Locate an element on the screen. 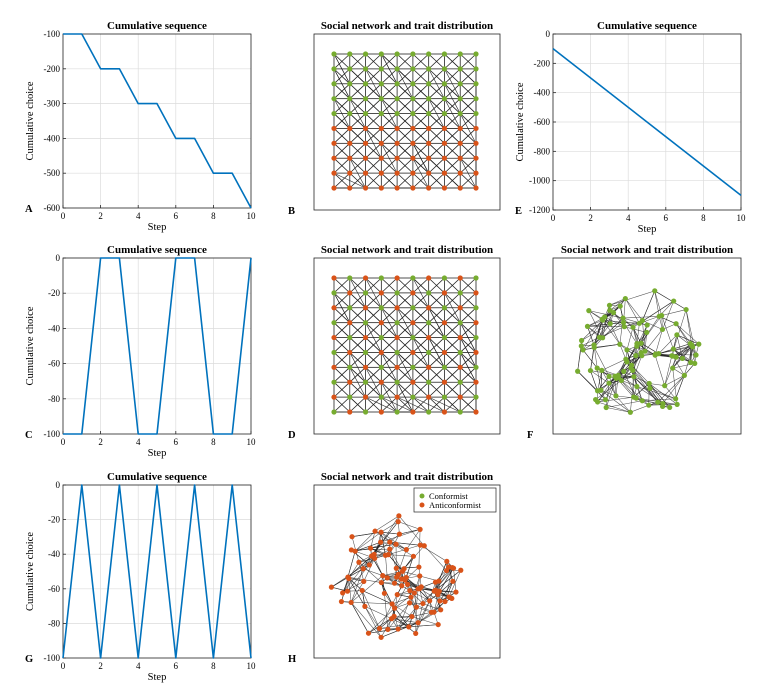 The height and width of the screenshot is (690, 777). y-tick-label: -40 is located at coordinates (54, 554).